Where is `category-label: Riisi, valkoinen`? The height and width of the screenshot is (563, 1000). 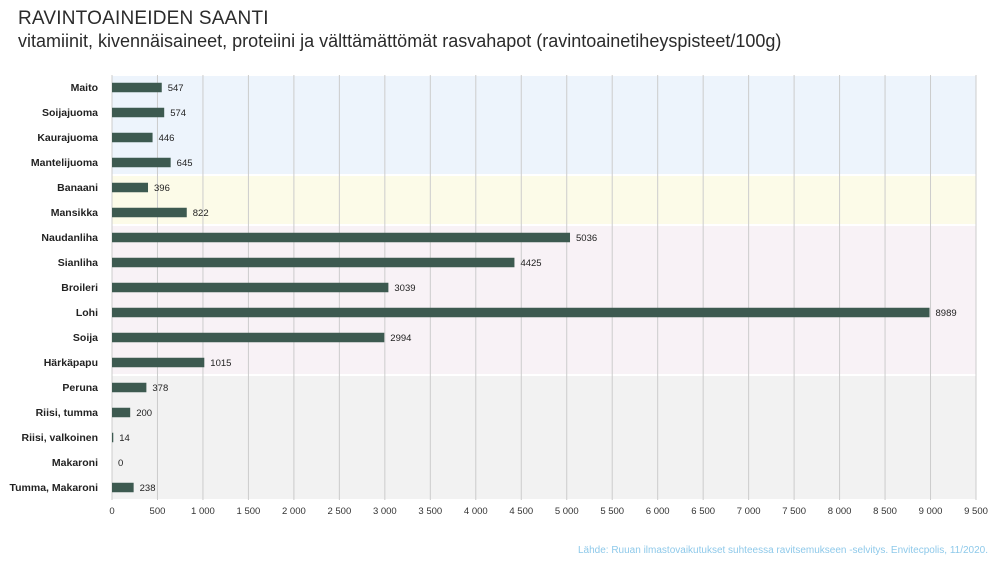 category-label: Riisi, valkoinen is located at coordinates (60, 438).